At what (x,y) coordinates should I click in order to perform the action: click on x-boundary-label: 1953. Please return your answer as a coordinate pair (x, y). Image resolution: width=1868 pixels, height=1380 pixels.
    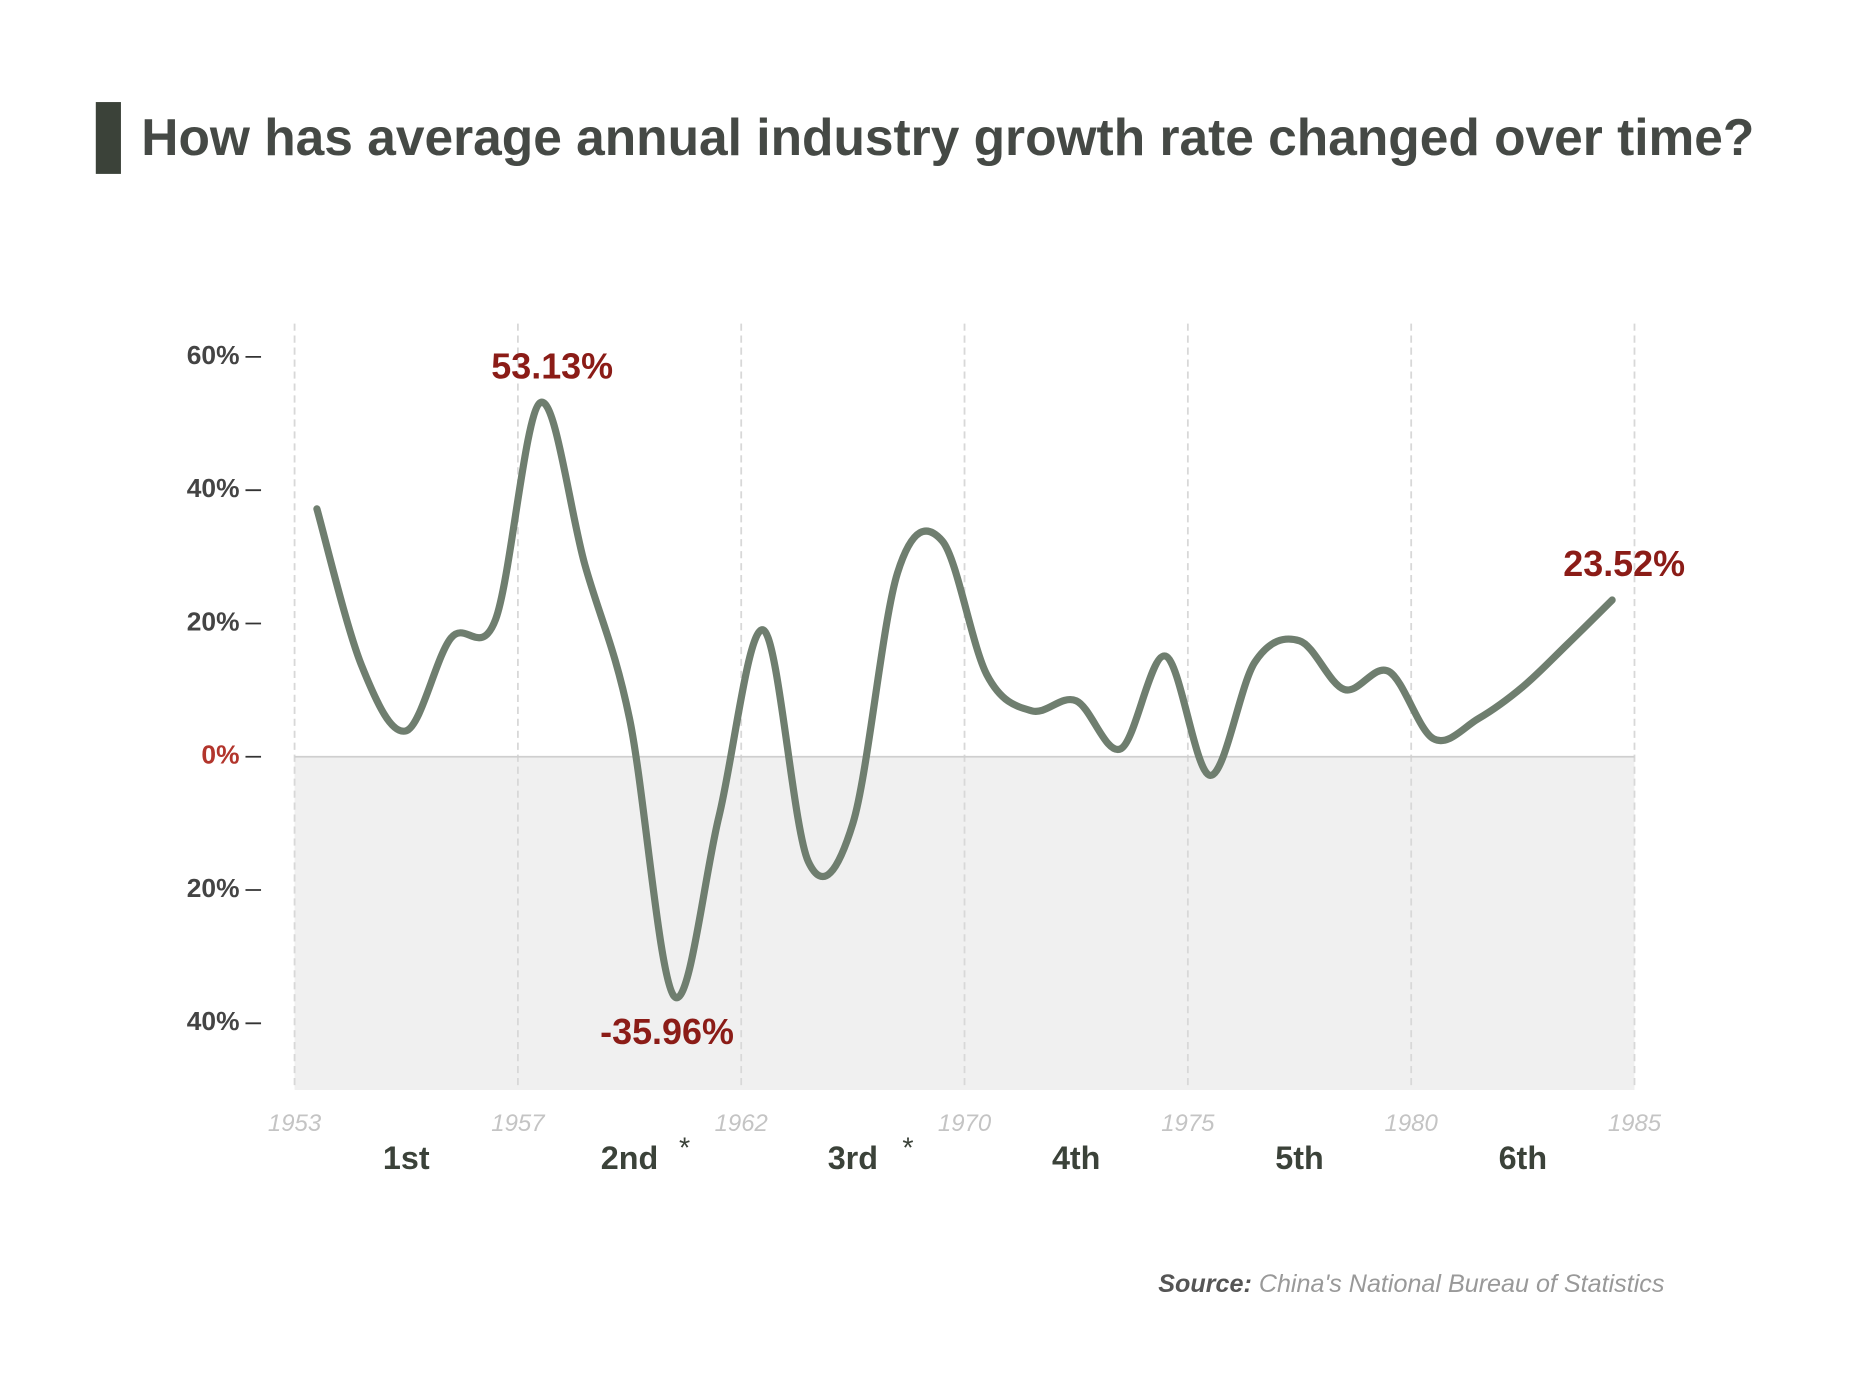
    Looking at the image, I should click on (295, 1123).